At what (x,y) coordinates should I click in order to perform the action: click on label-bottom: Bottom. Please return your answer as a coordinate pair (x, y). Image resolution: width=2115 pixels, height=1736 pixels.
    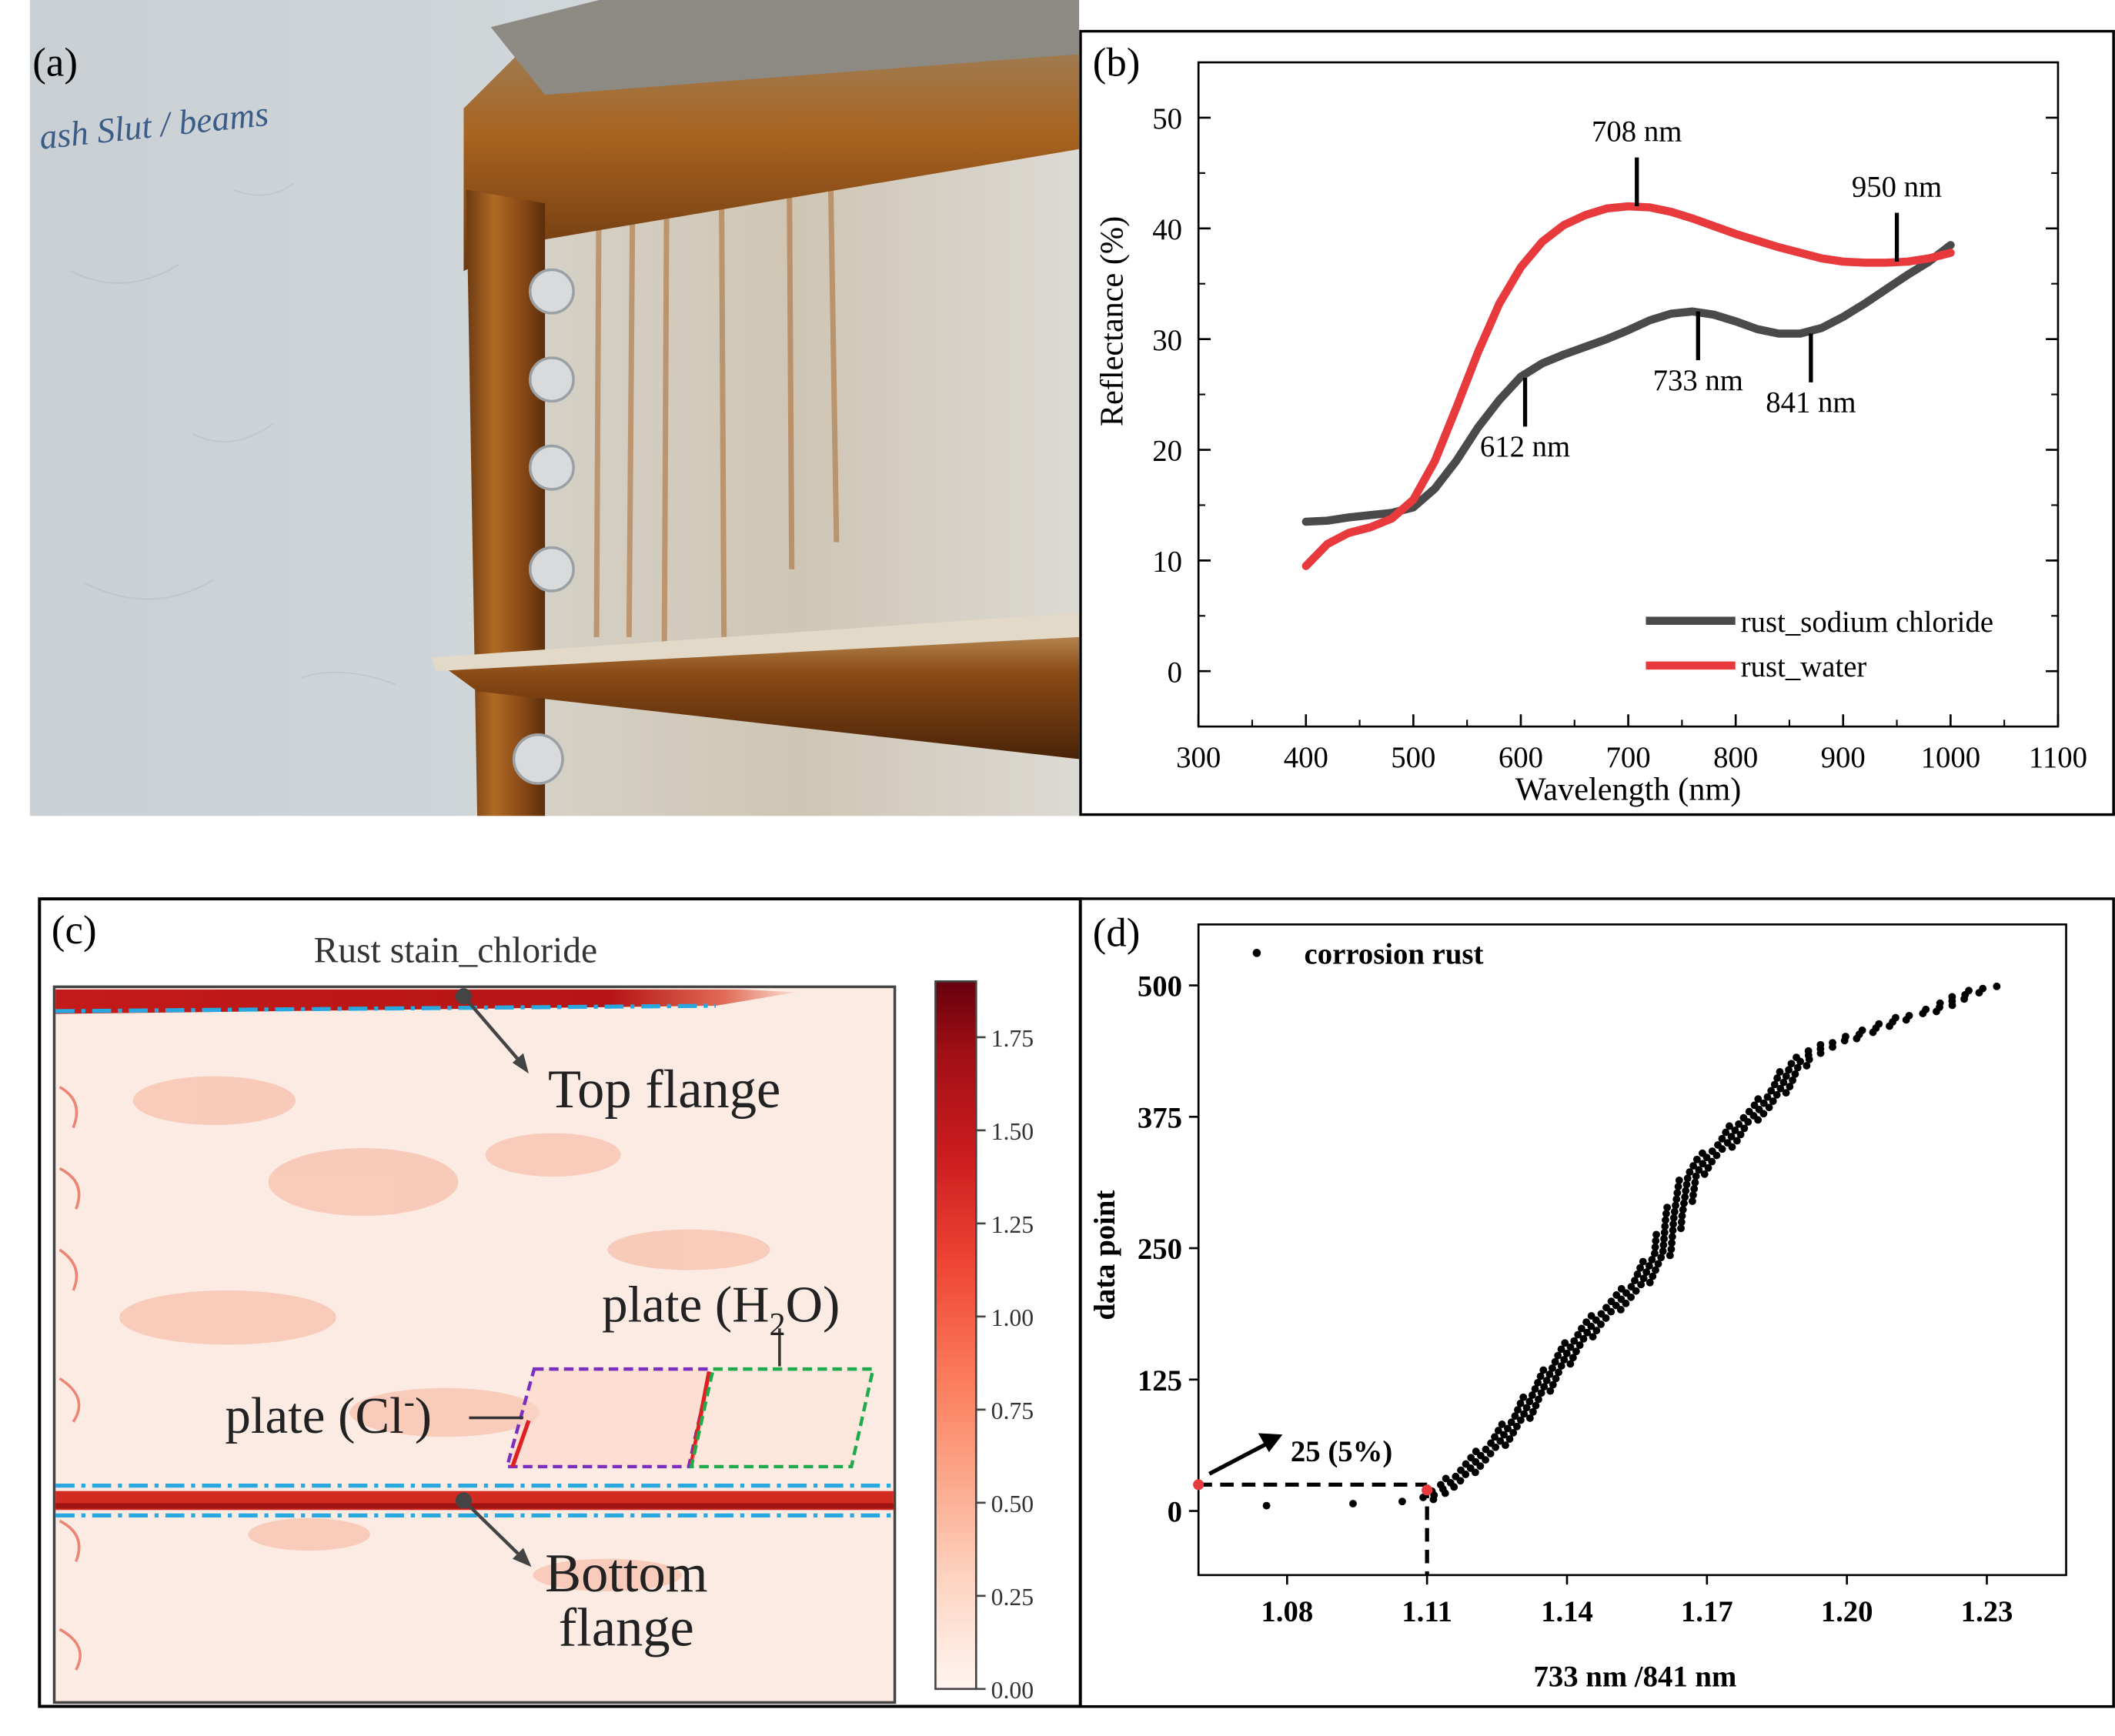
    Looking at the image, I should click on (626, 1574).